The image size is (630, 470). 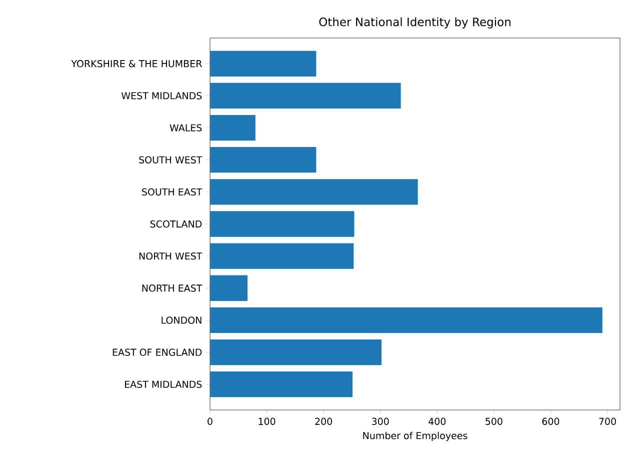 I want to click on y-tick-label: LONDON, so click(x=182, y=320).